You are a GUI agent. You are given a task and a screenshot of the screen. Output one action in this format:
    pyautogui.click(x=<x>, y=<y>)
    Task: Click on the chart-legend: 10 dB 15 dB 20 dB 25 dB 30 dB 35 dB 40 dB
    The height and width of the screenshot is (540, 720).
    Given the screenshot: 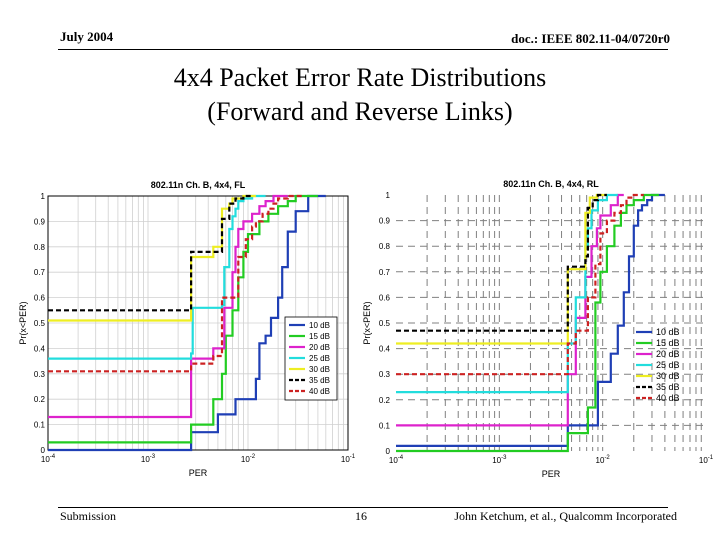 What is the action you would take?
    pyautogui.click(x=311, y=358)
    